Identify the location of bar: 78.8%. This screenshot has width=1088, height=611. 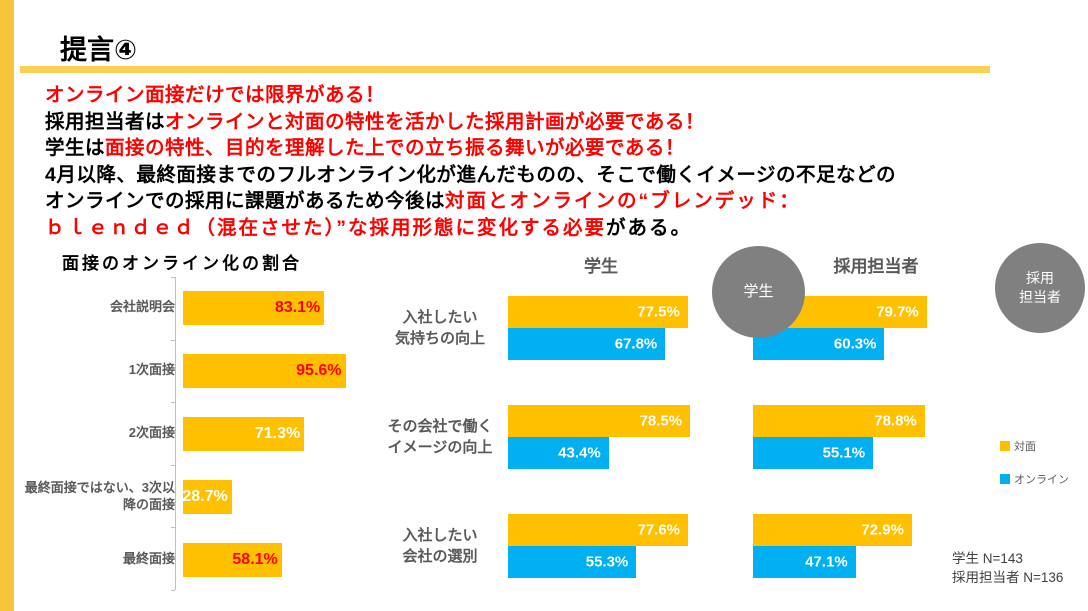
(839, 421).